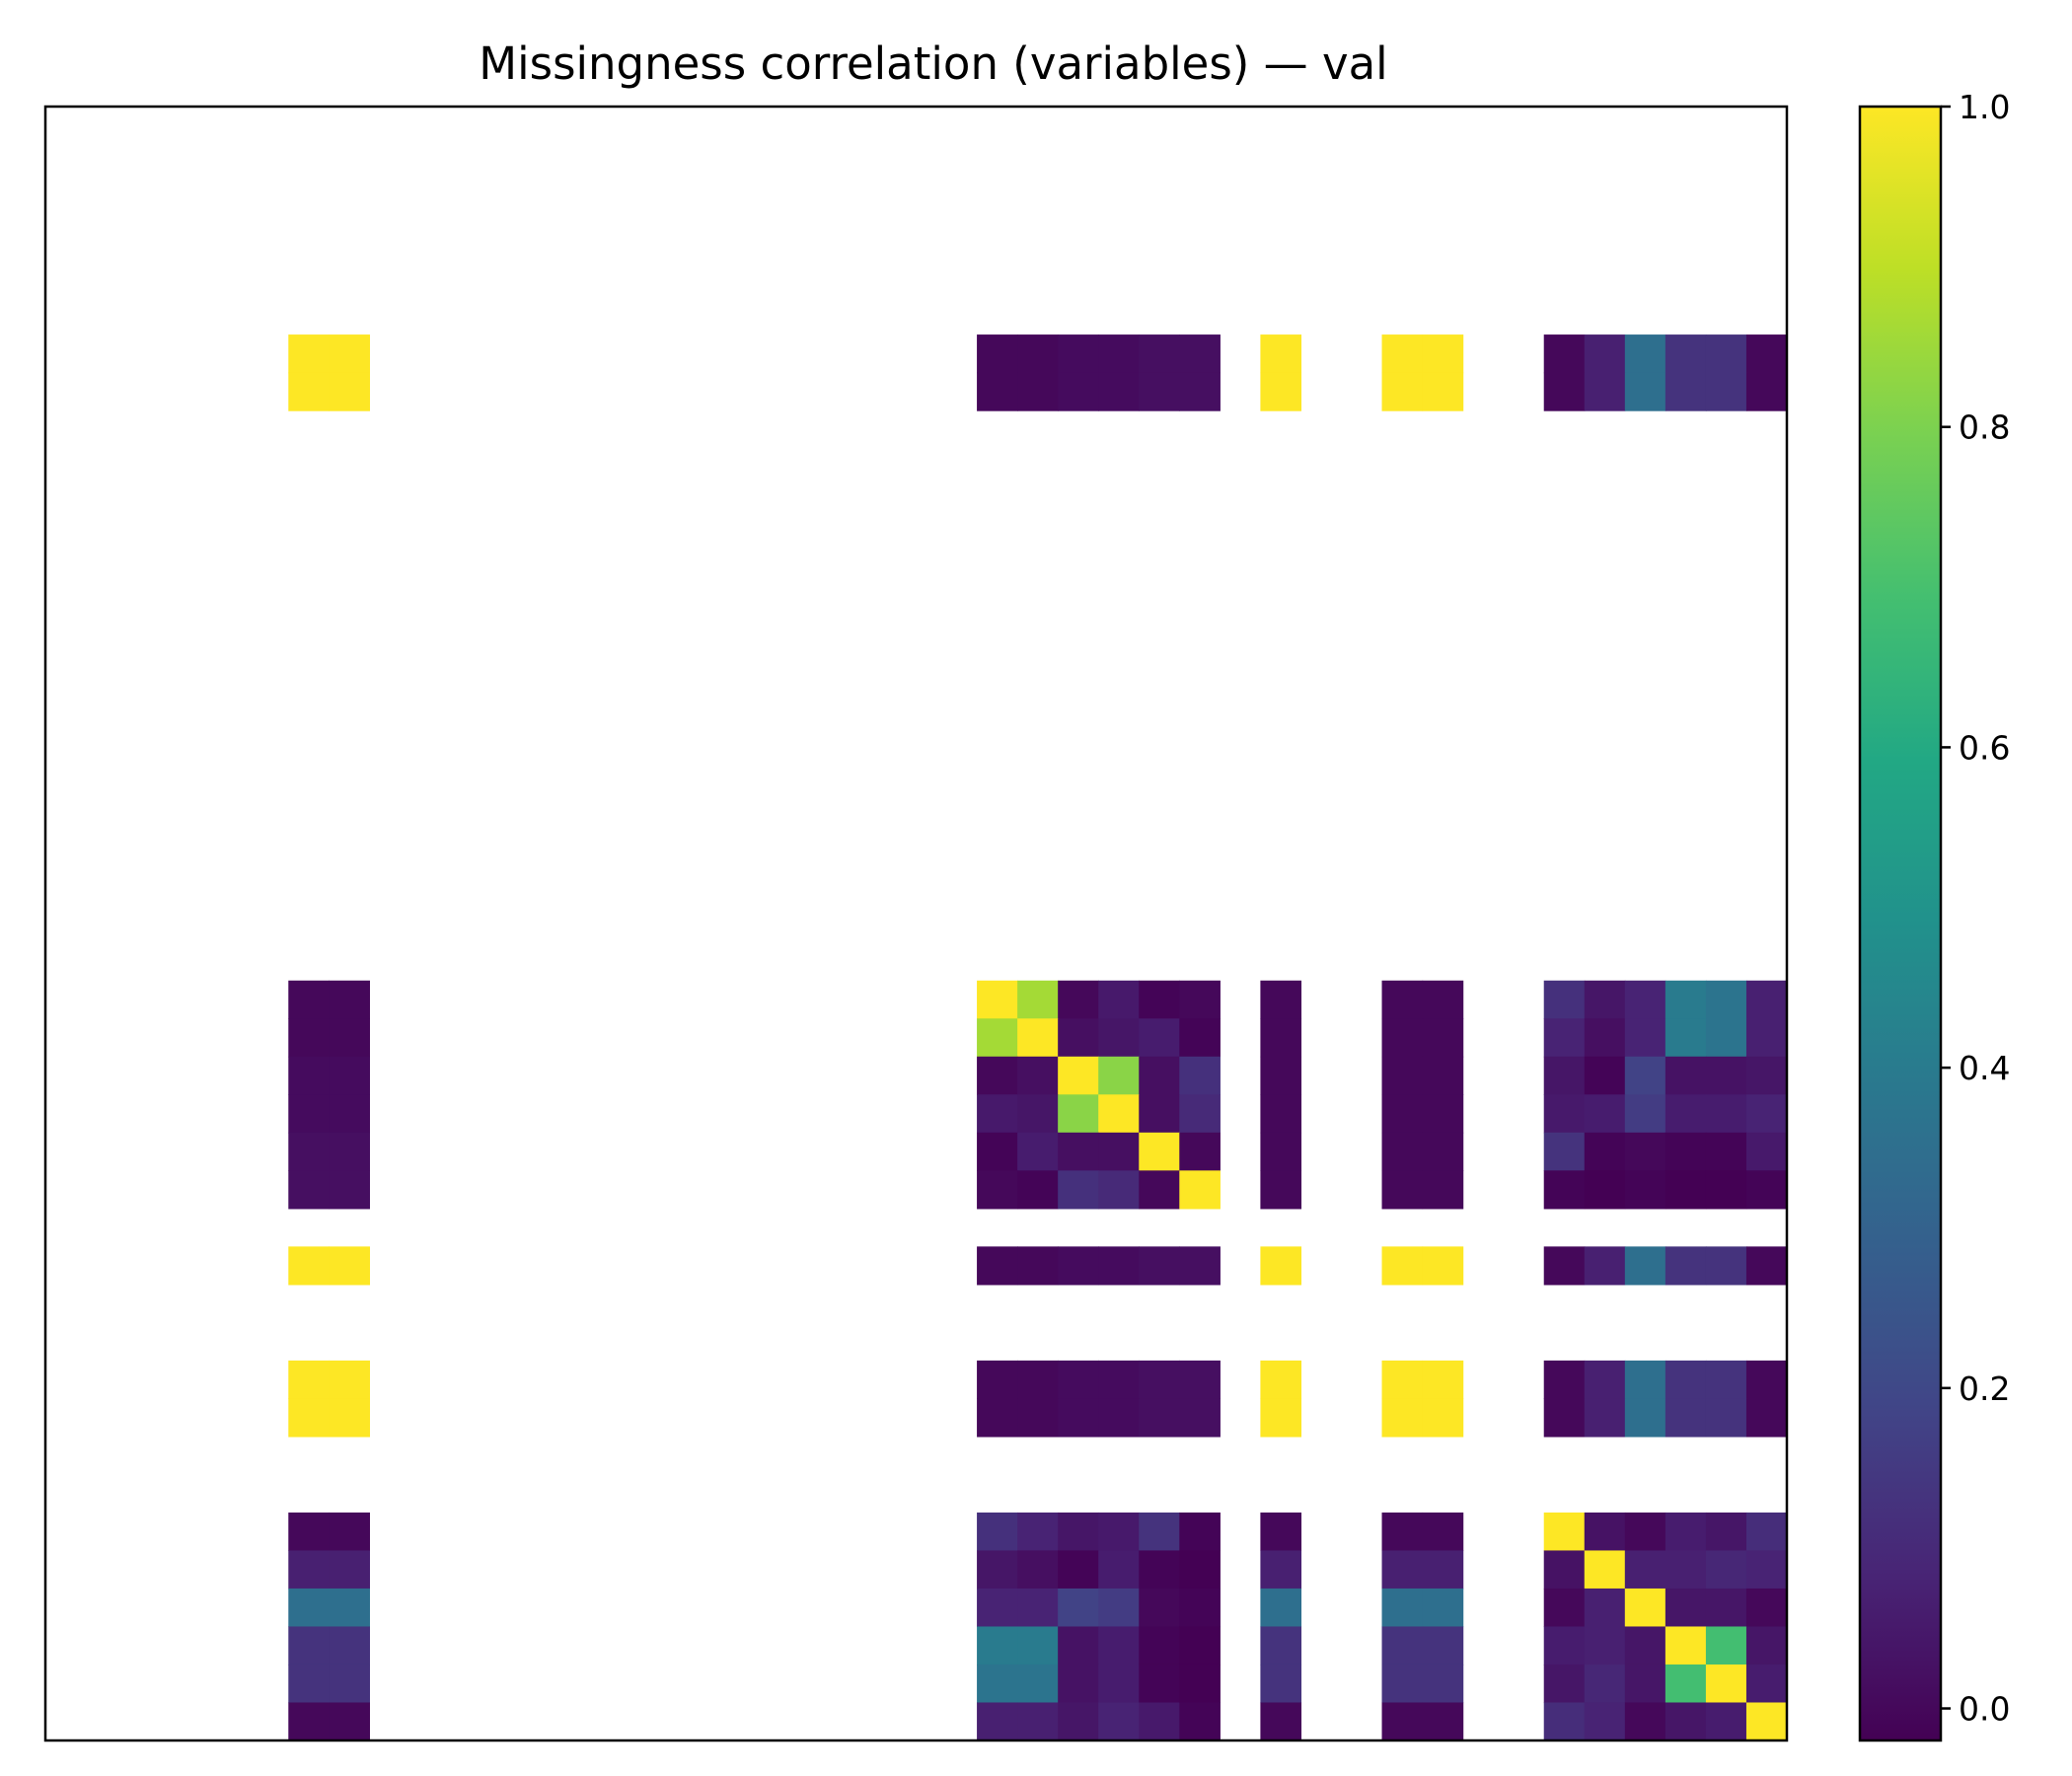  I want to click on colorbar-tick-label: 0.8, so click(1985, 428).